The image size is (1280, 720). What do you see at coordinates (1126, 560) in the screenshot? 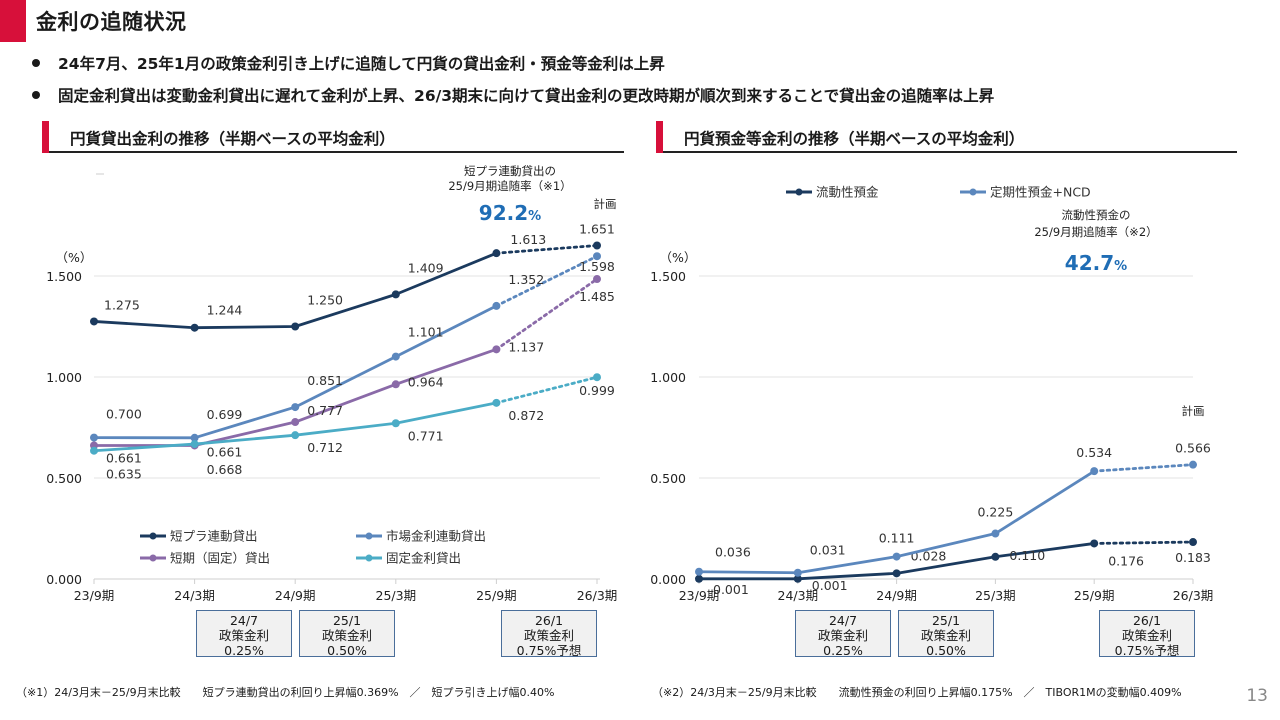
I see `data-label: 0.176` at bounding box center [1126, 560].